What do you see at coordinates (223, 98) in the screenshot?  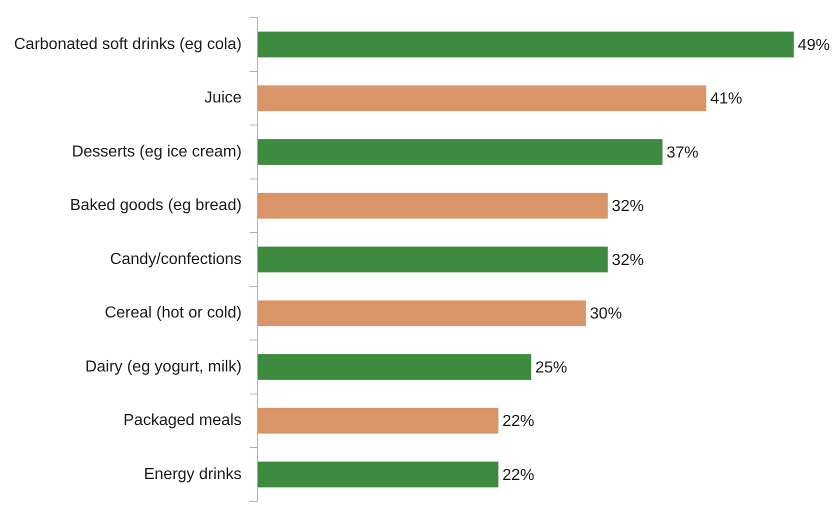 I see `y-tick-label: Juice` at bounding box center [223, 98].